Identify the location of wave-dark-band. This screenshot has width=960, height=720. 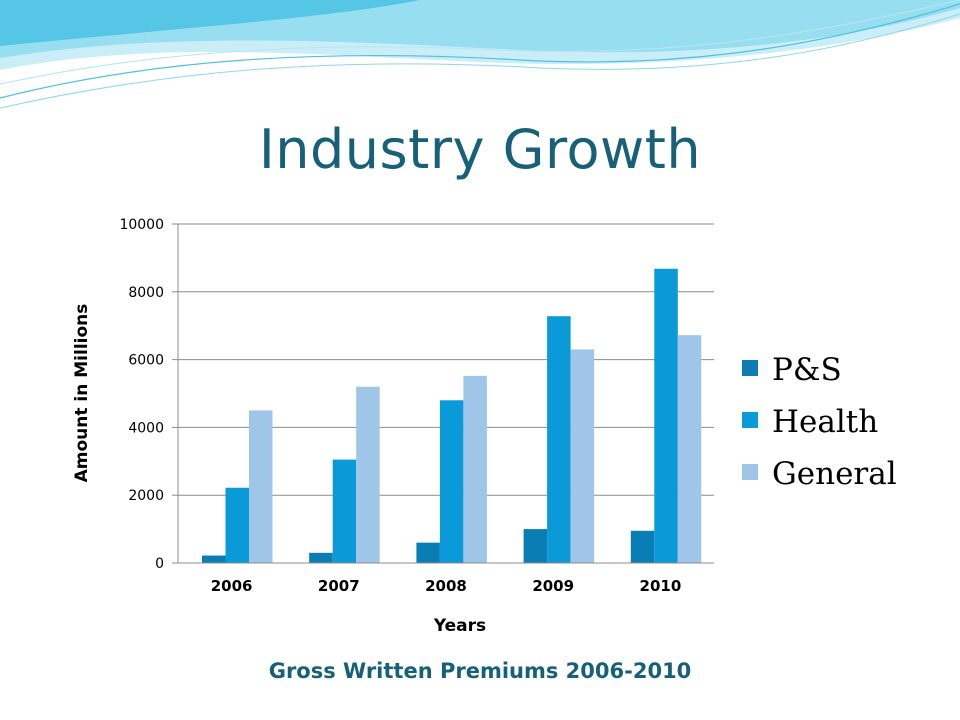
(210, 23).